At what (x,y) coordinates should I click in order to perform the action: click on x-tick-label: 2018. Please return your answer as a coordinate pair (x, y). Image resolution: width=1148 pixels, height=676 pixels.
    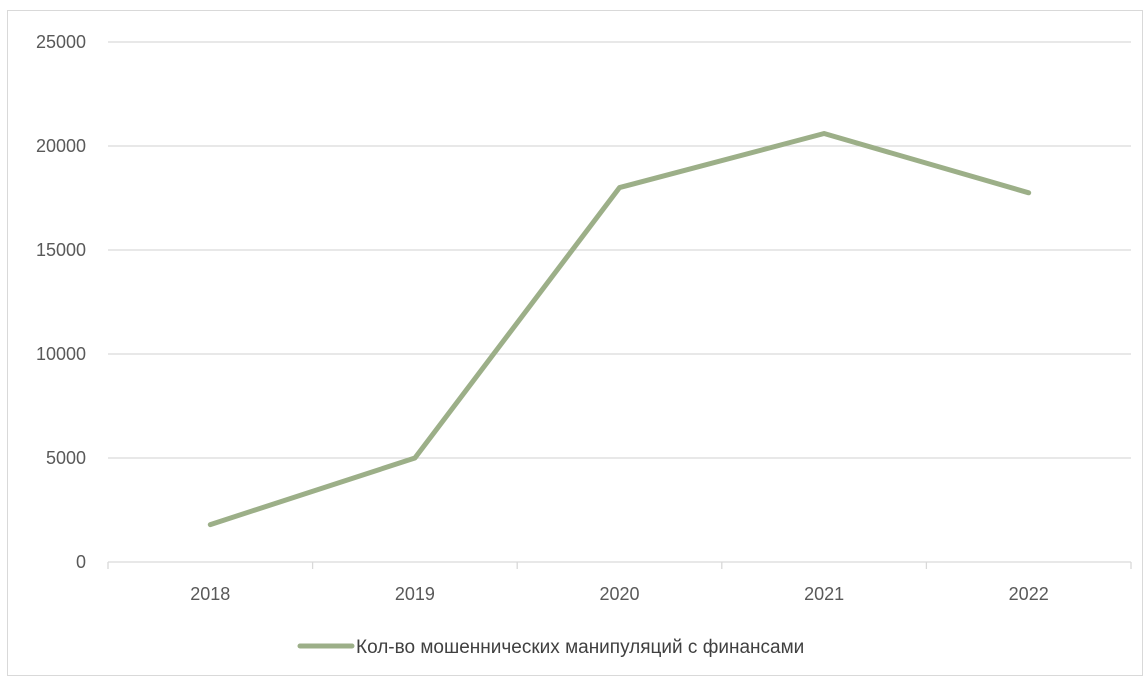
    Looking at the image, I should click on (210, 594).